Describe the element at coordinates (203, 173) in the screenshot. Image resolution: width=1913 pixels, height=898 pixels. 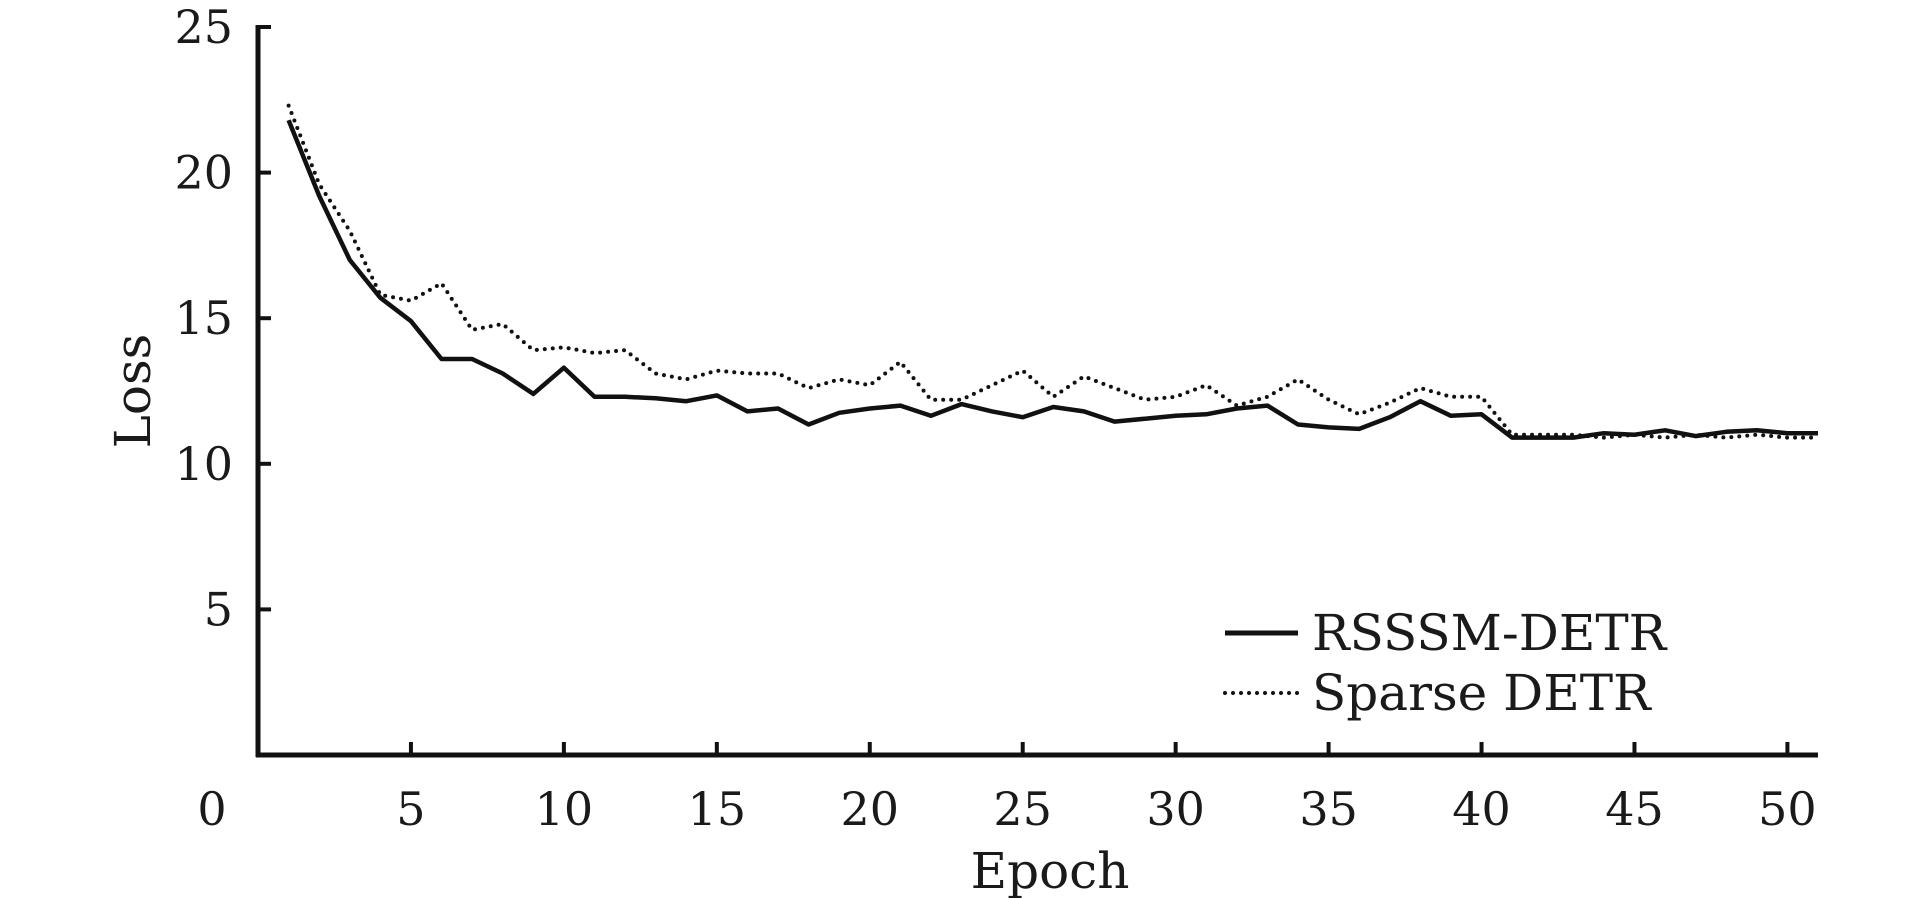
I see `y-tick-label: 20` at that location.